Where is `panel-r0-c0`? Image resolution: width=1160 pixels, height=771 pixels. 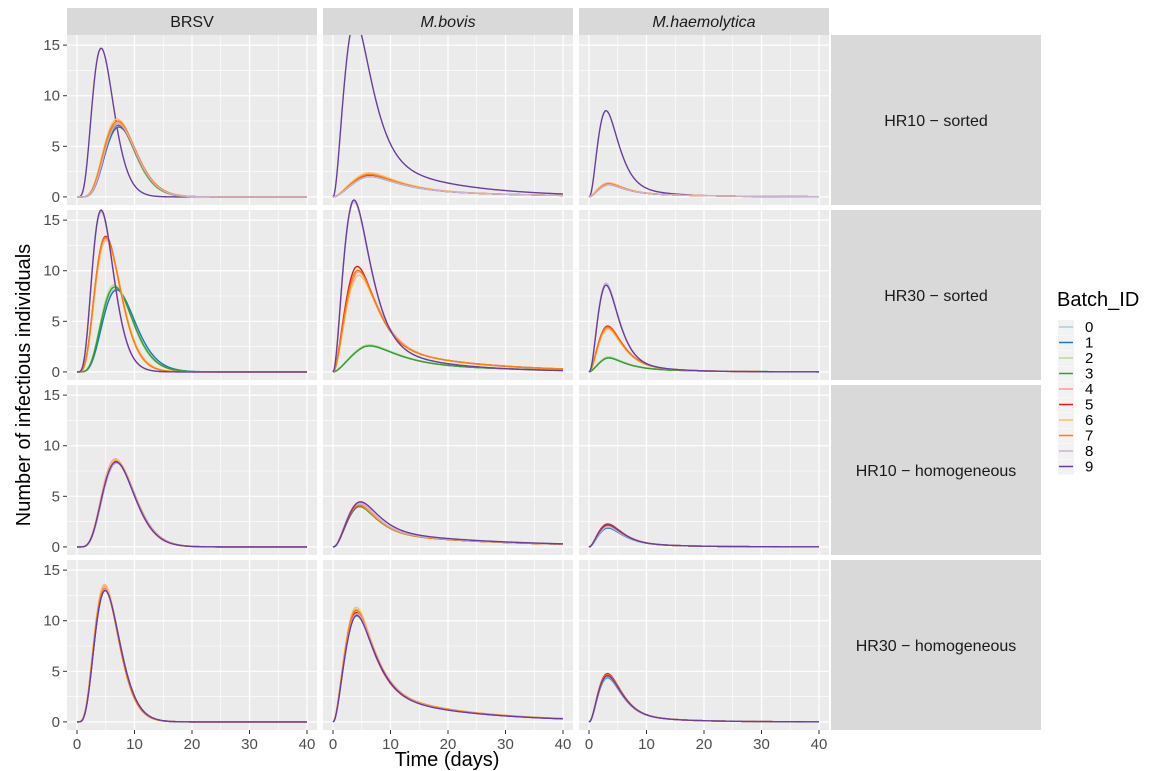 panel-r0-c0 is located at coordinates (192, 120).